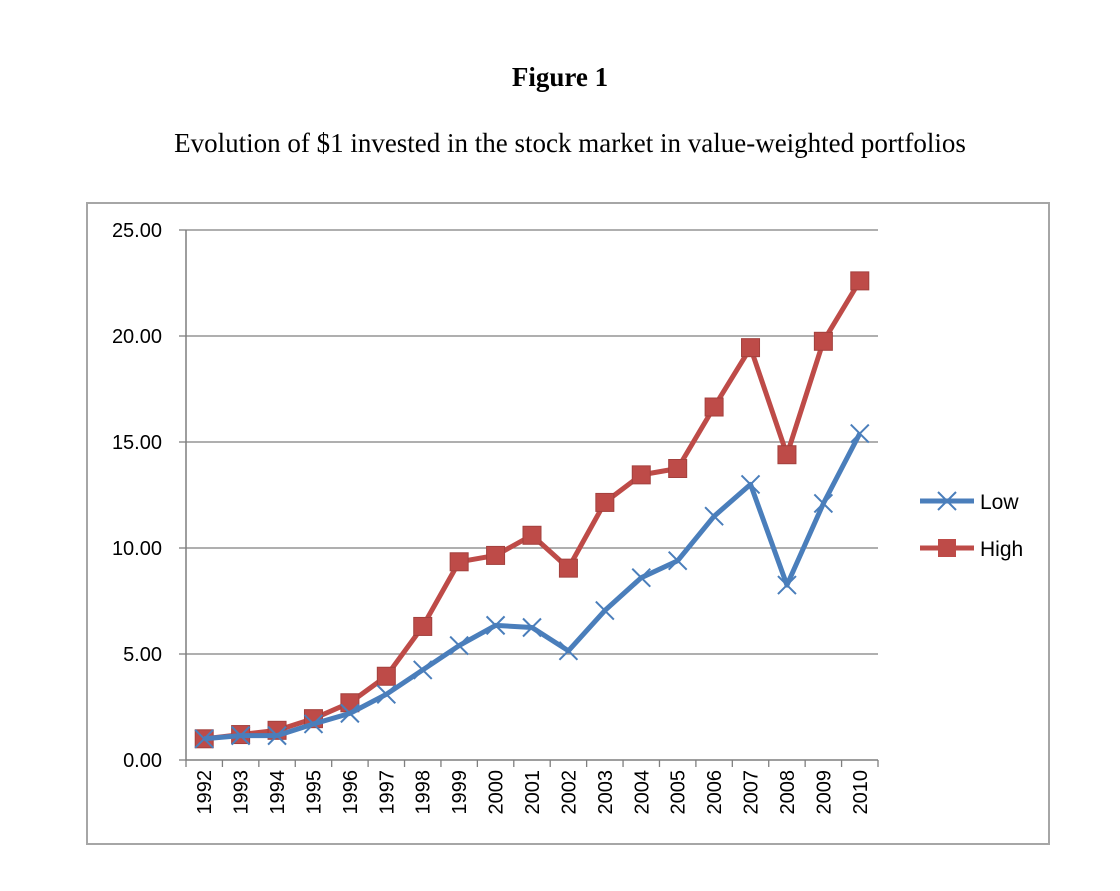  I want to click on y-tick-labels: 0.00 5.00 10.00 15.00 20.00 25.00, so click(137, 496).